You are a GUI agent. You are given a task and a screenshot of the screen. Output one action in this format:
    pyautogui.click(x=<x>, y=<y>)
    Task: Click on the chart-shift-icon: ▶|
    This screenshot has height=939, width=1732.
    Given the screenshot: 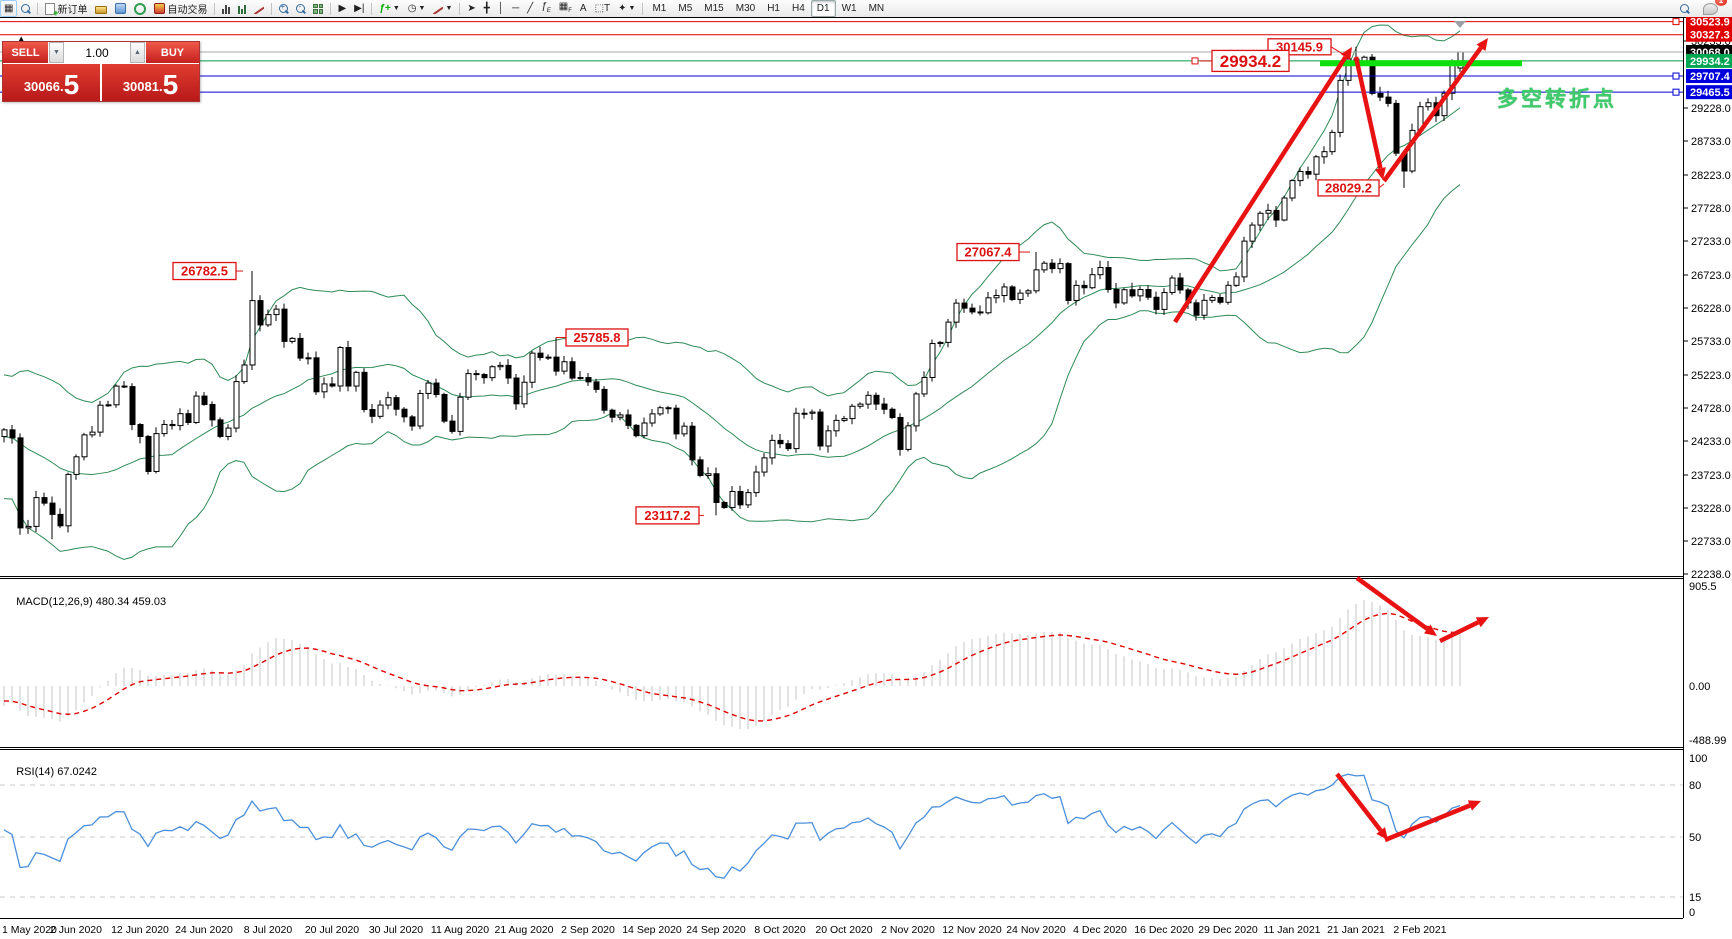 What is the action you would take?
    pyautogui.click(x=359, y=8)
    